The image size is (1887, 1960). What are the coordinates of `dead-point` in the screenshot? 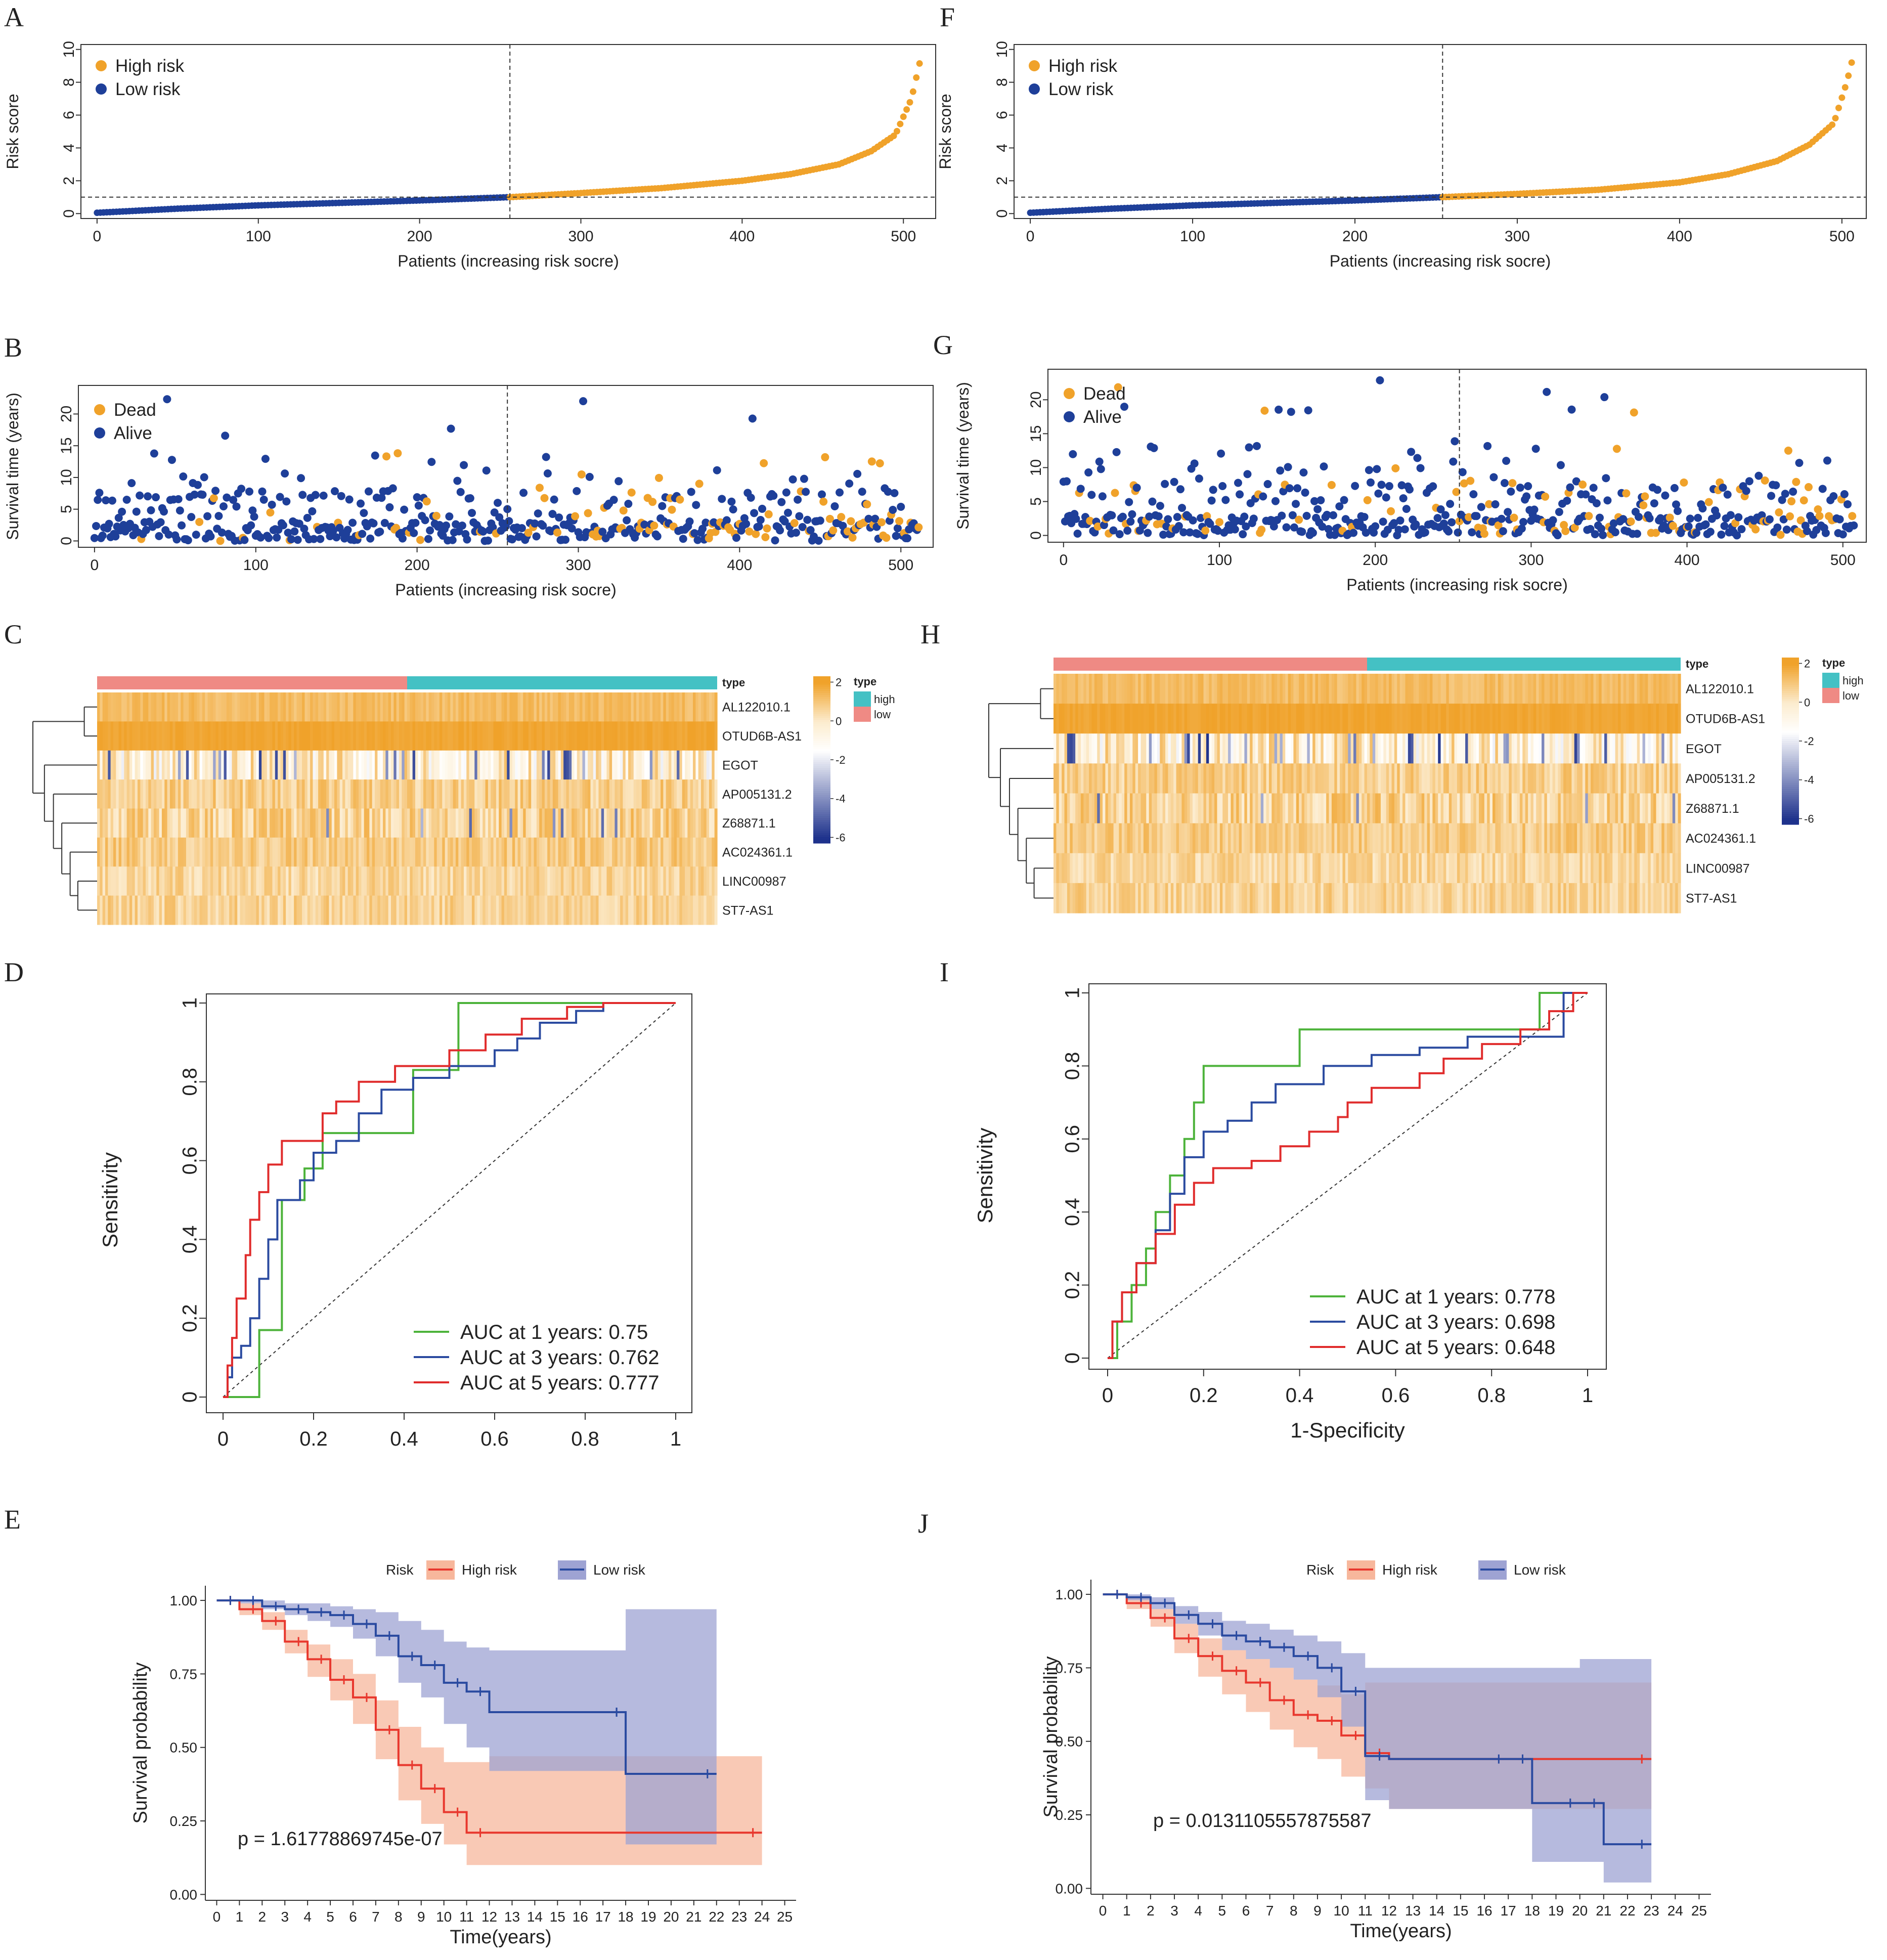 It's located at (880, 463).